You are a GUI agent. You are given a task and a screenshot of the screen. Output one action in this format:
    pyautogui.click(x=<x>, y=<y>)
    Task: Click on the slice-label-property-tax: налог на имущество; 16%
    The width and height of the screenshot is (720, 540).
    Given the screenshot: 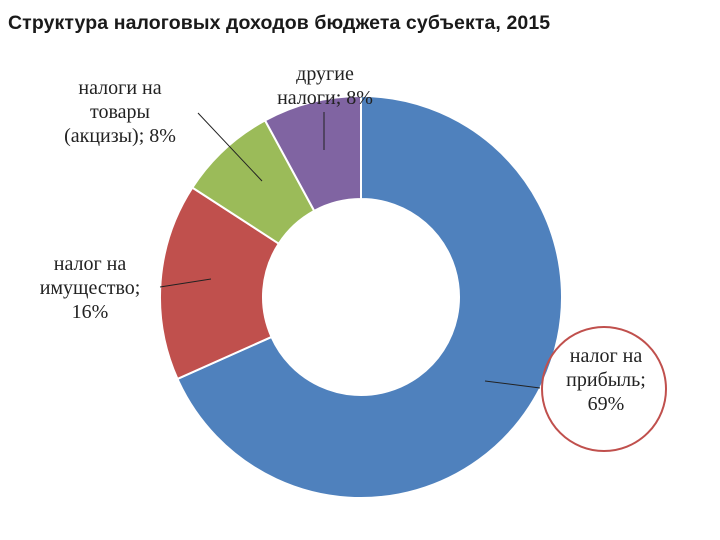 What is the action you would take?
    pyautogui.click(x=90, y=288)
    